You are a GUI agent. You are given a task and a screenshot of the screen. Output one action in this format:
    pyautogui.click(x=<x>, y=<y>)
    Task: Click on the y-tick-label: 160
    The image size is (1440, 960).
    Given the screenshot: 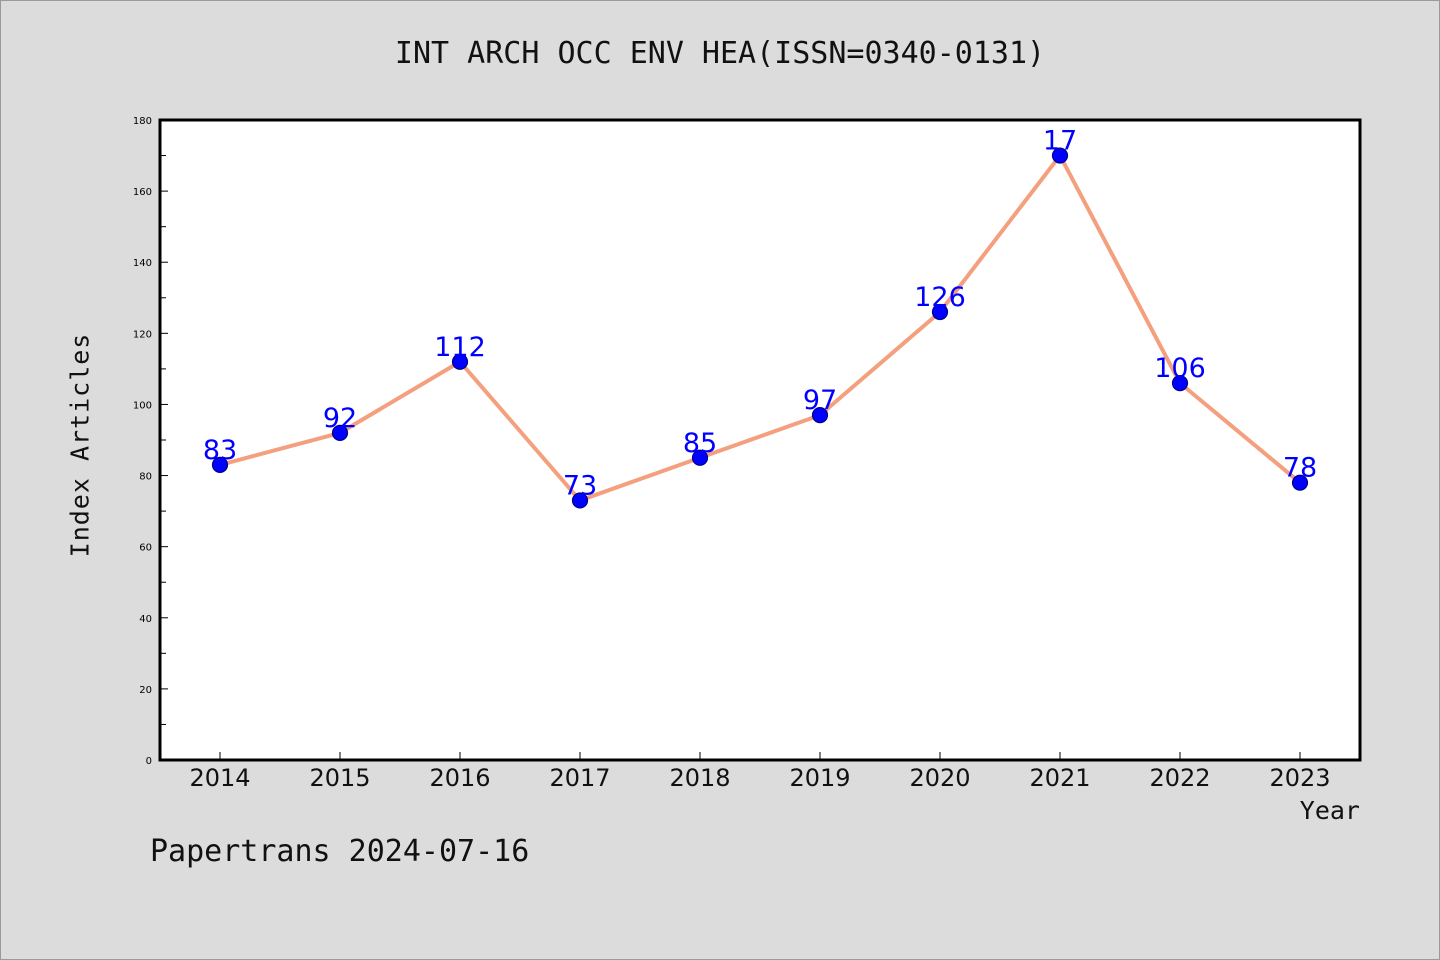 What is the action you would take?
    pyautogui.click(x=142, y=192)
    